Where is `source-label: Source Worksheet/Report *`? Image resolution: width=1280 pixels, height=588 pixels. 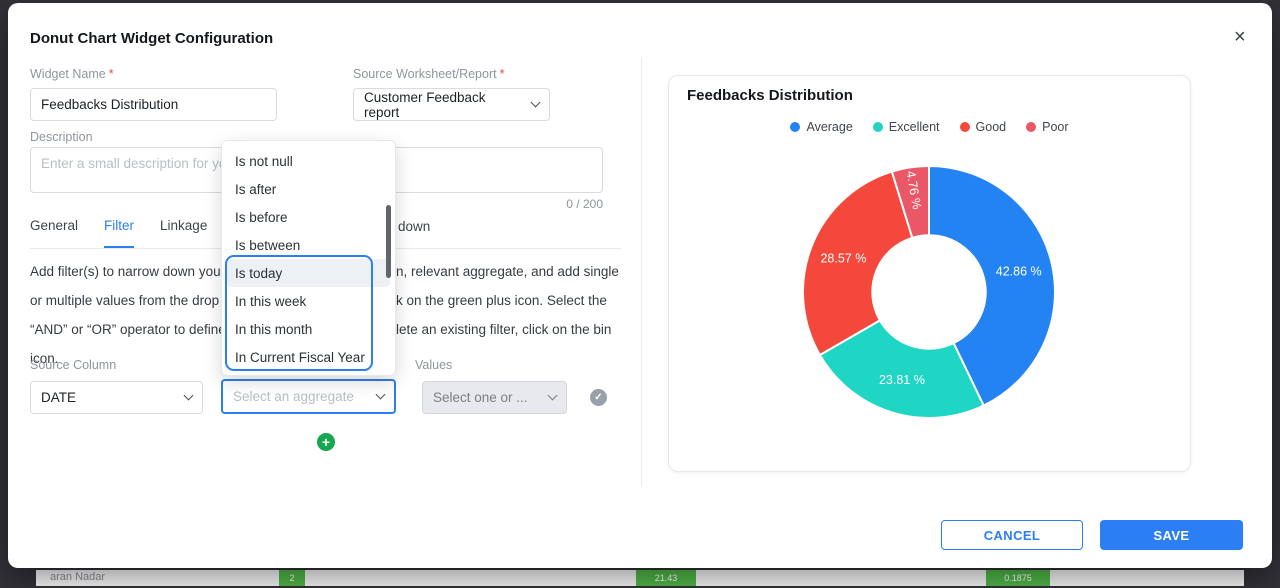 source-label: Source Worksheet/Report * is located at coordinates (428, 74).